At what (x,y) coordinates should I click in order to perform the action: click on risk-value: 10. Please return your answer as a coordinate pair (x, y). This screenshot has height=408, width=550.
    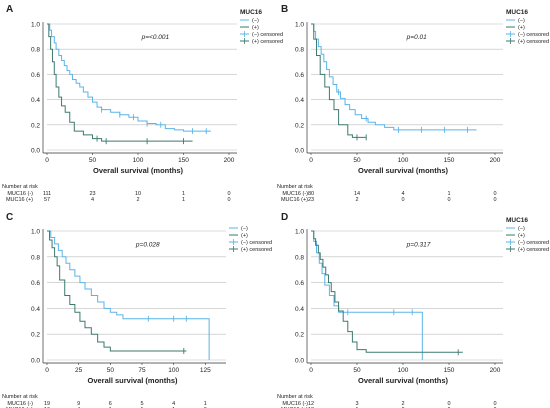
    Looking at the image, I should click on (138, 194).